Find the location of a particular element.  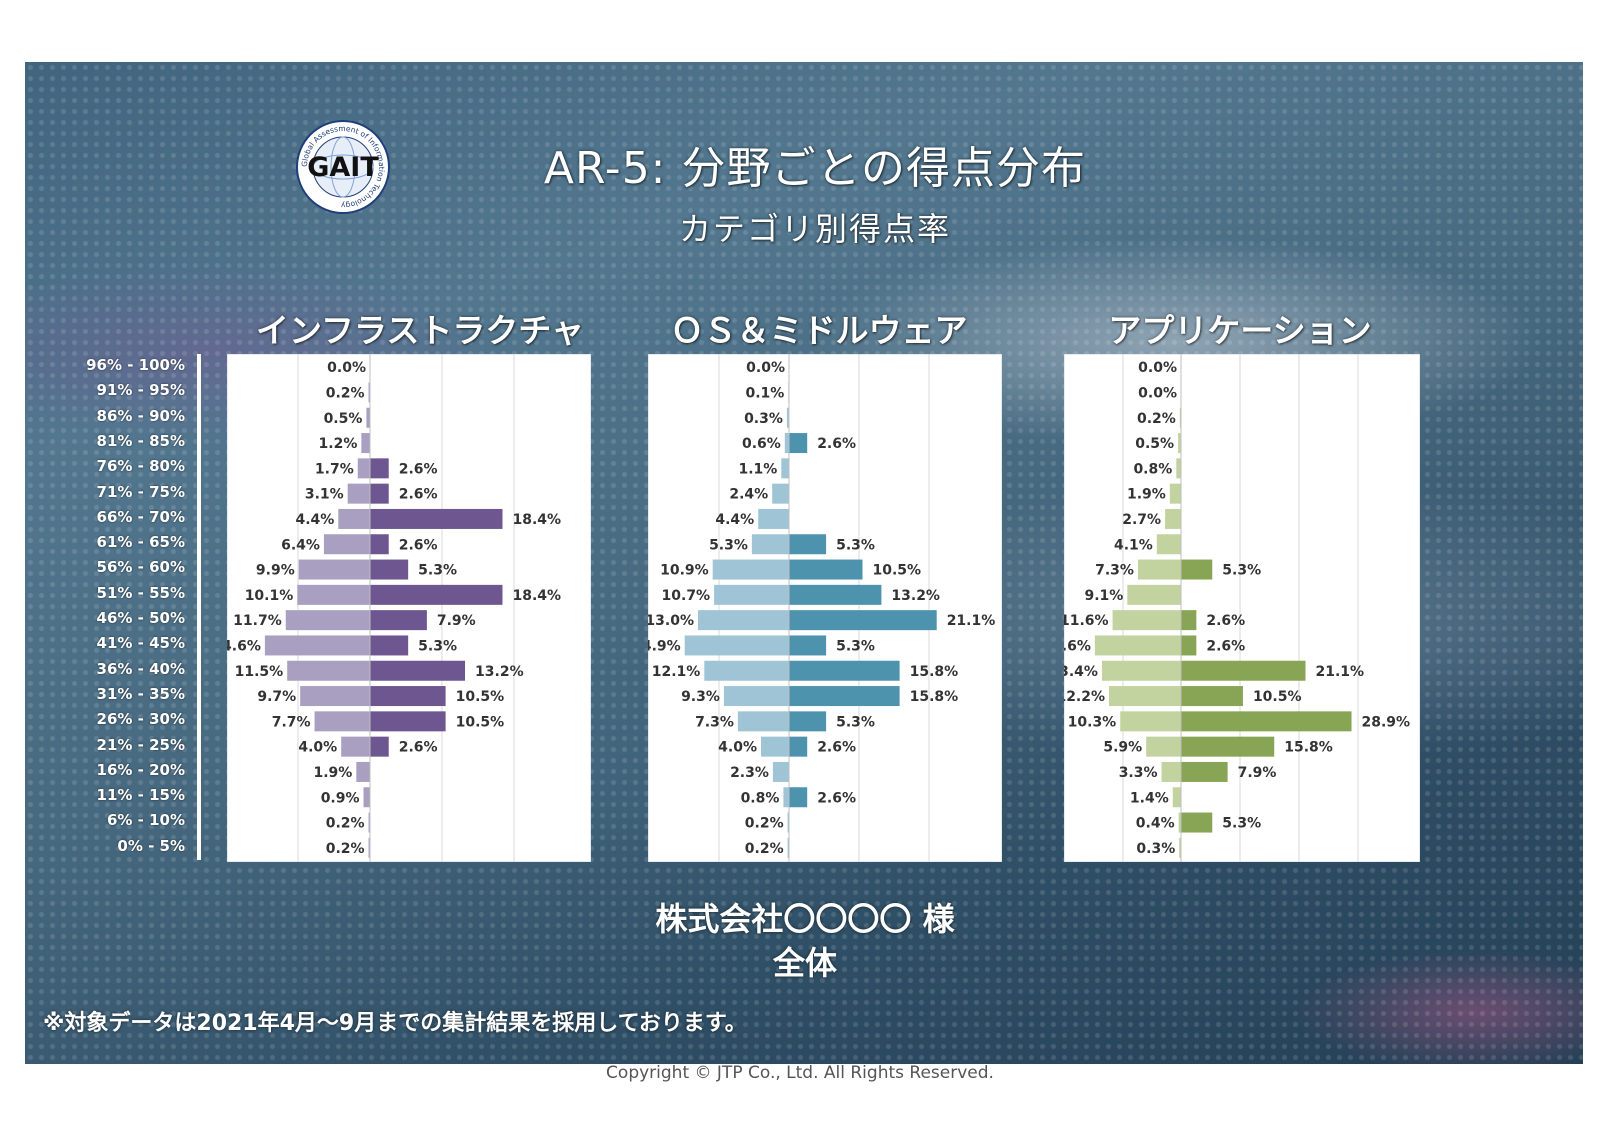

data-label-overall: 9.9% is located at coordinates (275, 571).